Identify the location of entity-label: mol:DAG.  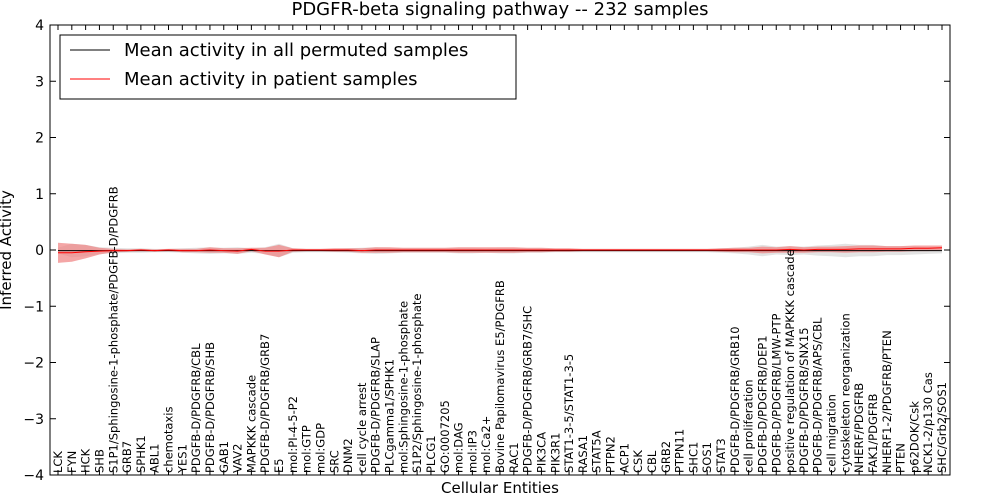
(459, 447).